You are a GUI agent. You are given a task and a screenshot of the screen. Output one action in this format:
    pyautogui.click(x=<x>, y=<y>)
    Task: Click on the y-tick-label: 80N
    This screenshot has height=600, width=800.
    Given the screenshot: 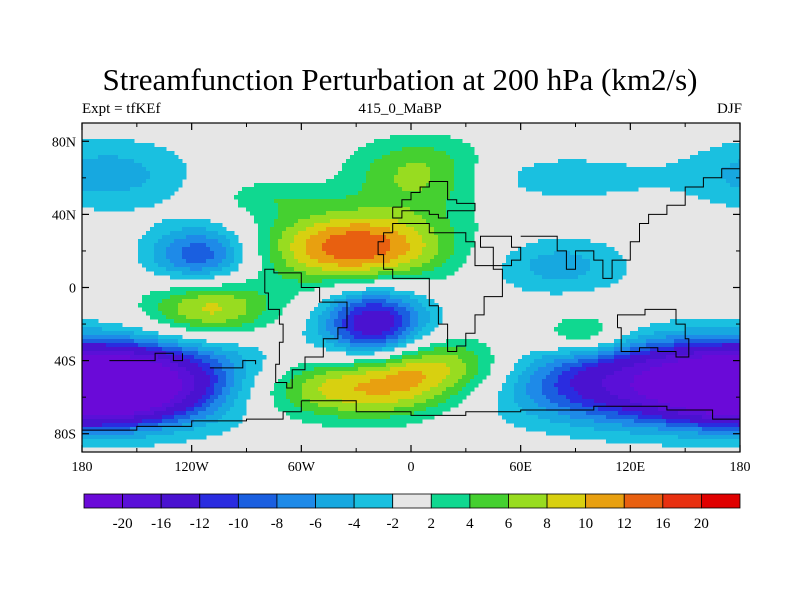 What is the action you would take?
    pyautogui.click(x=64, y=142)
    